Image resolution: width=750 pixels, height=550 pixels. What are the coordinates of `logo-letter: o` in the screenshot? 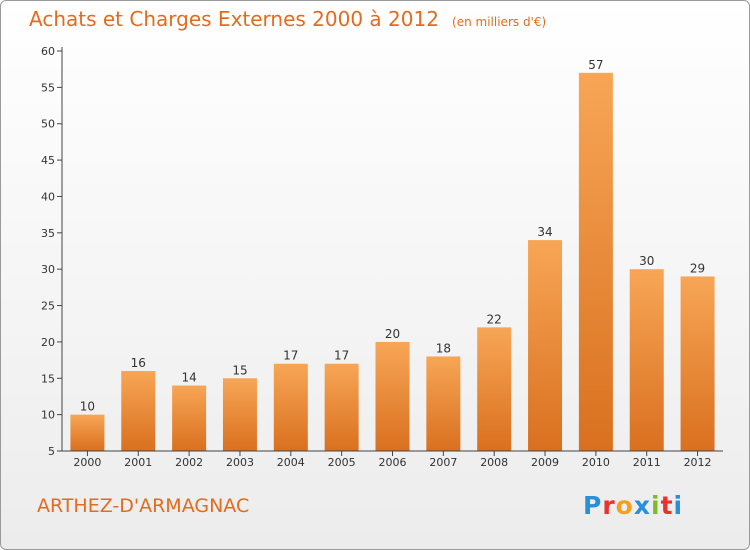 It's located at (624, 505).